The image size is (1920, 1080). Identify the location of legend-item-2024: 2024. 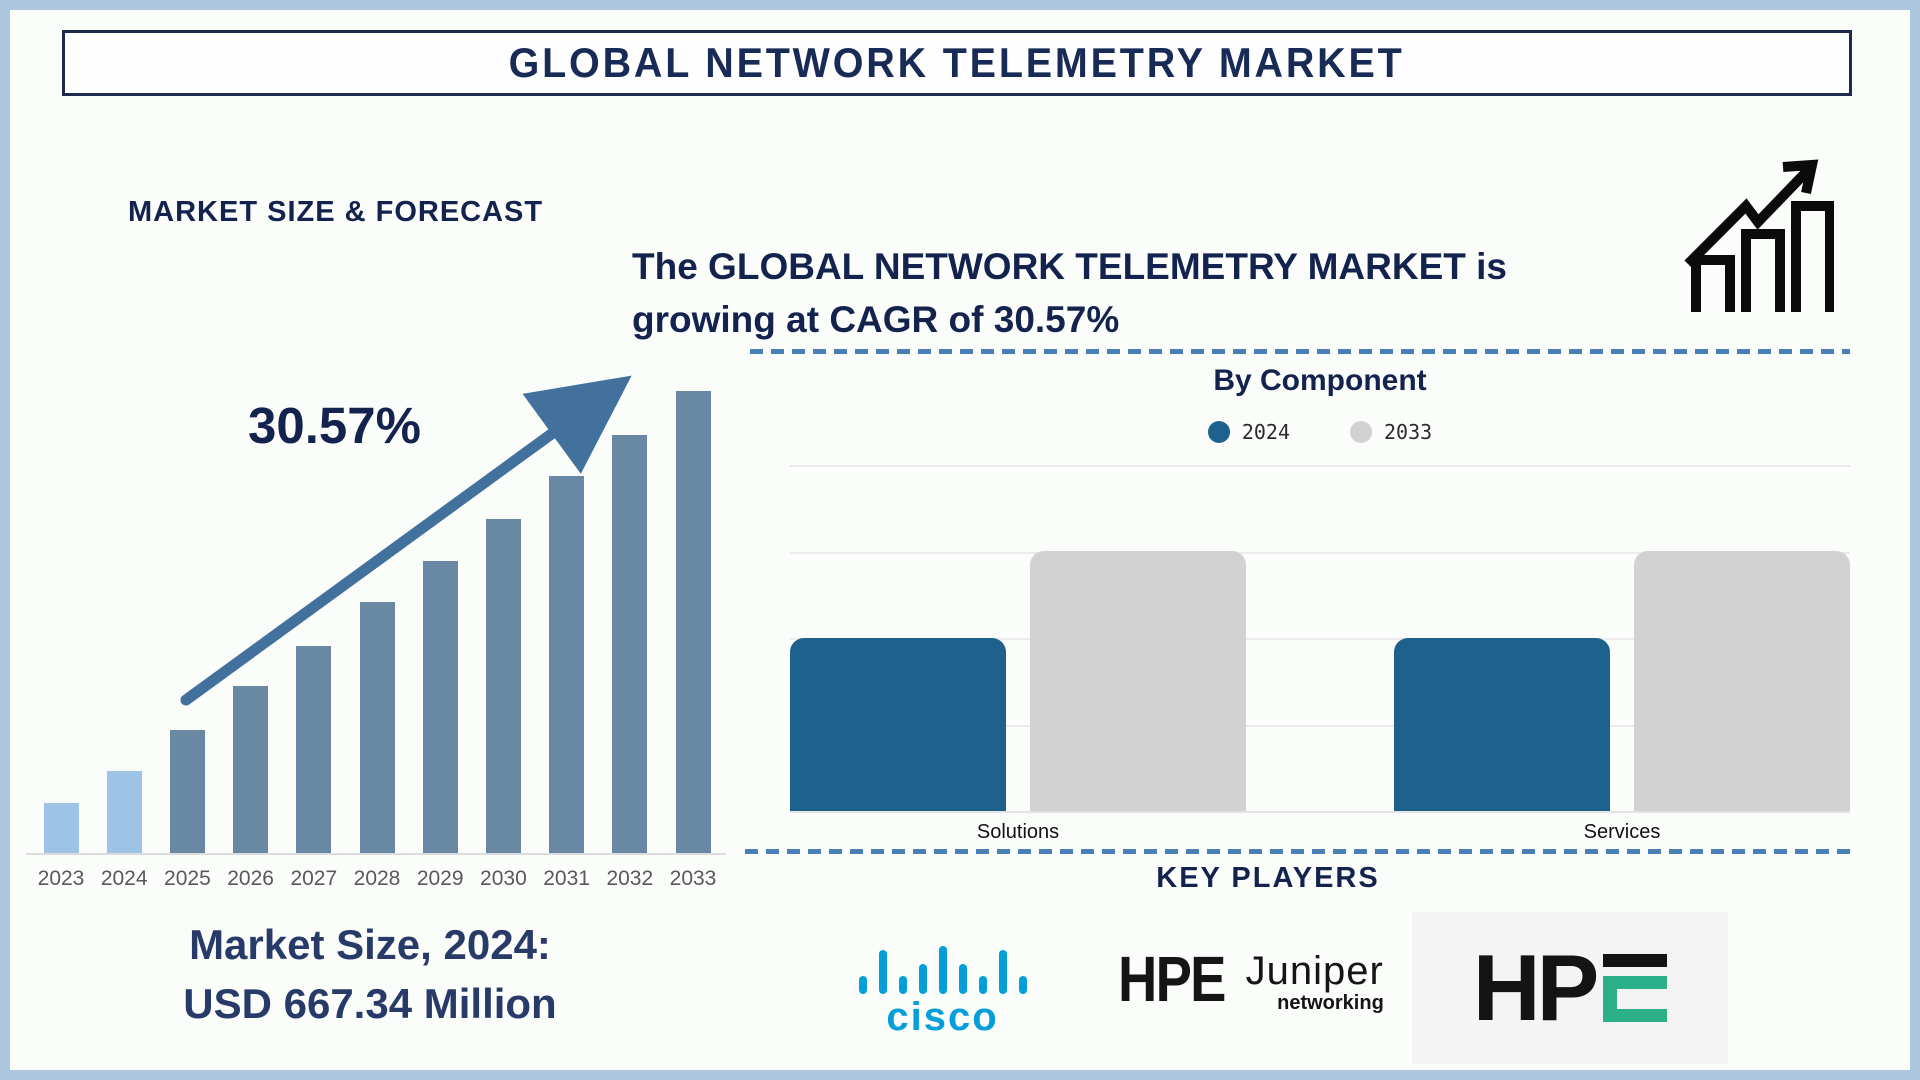
(1248, 432).